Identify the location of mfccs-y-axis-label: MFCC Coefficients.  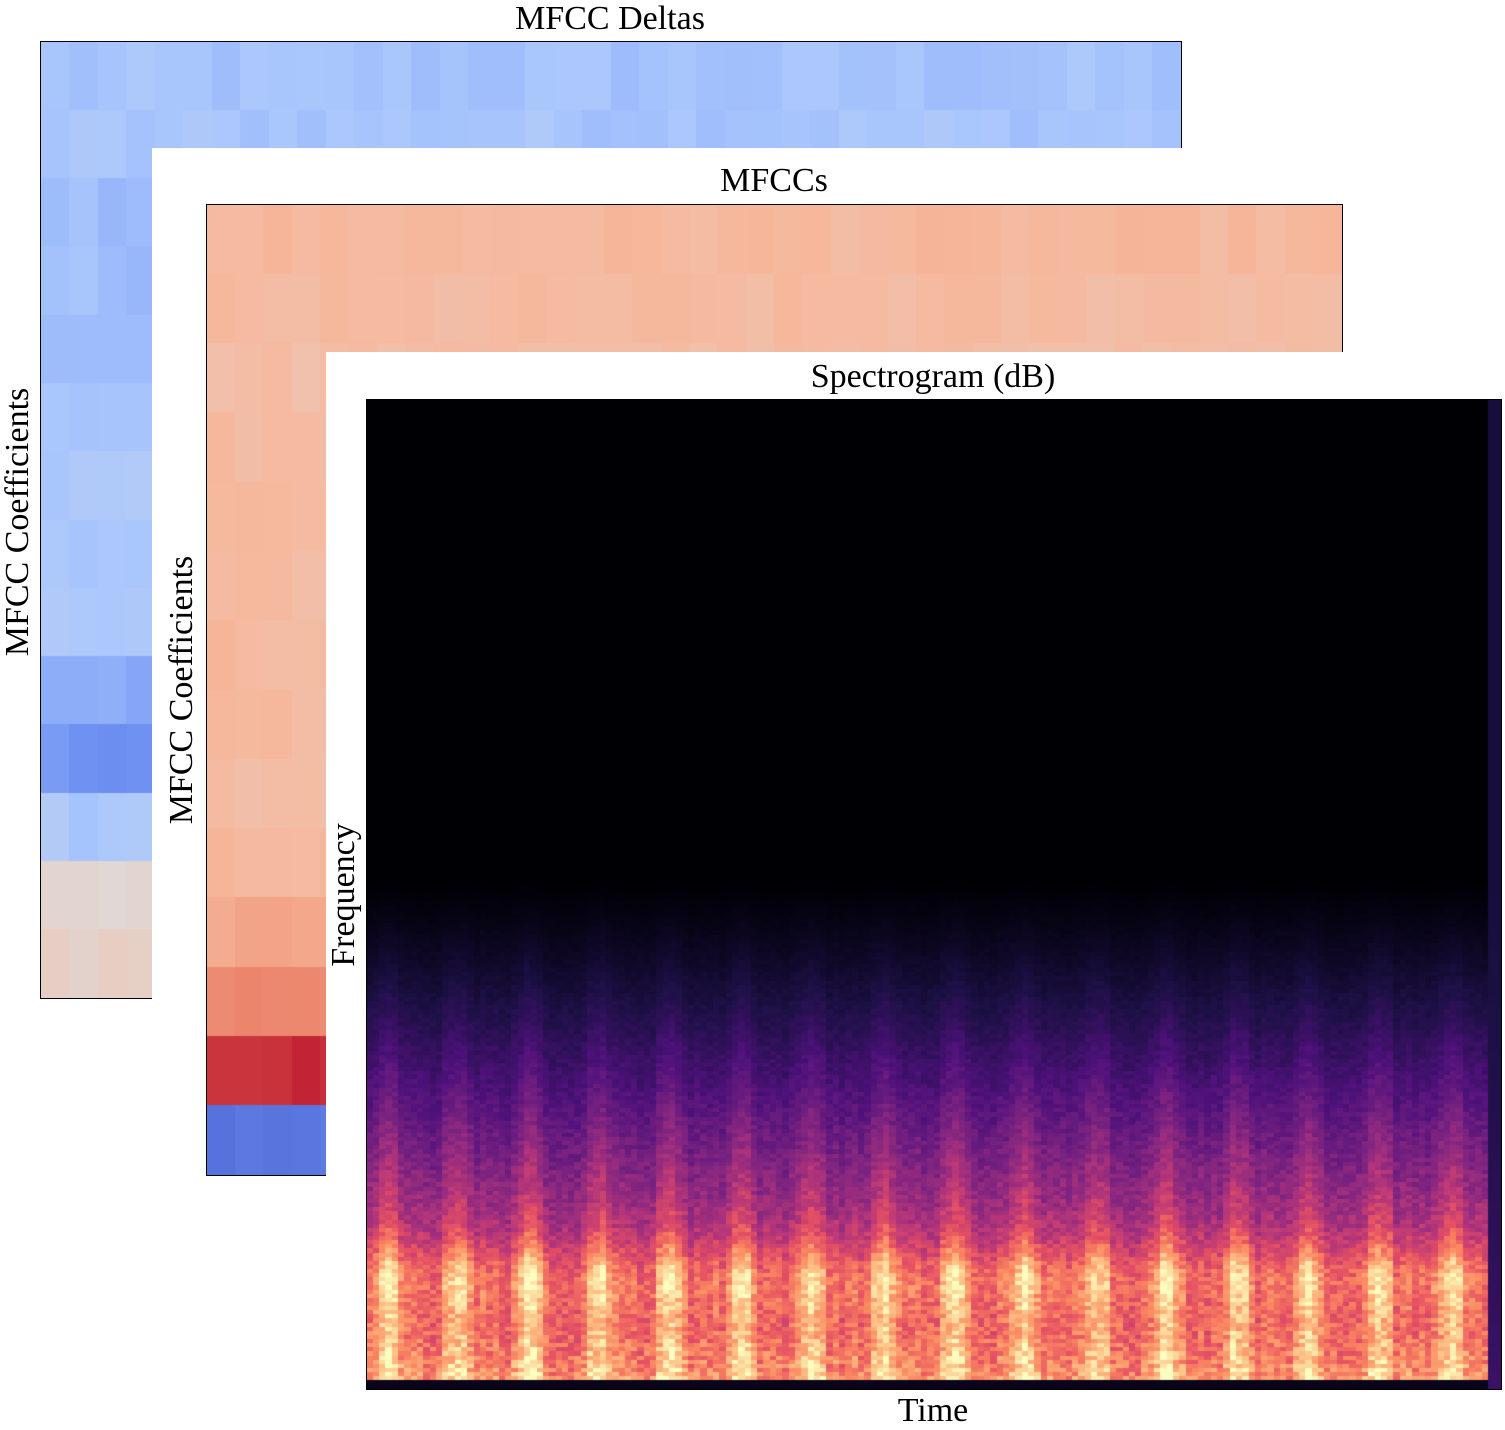
(181, 690).